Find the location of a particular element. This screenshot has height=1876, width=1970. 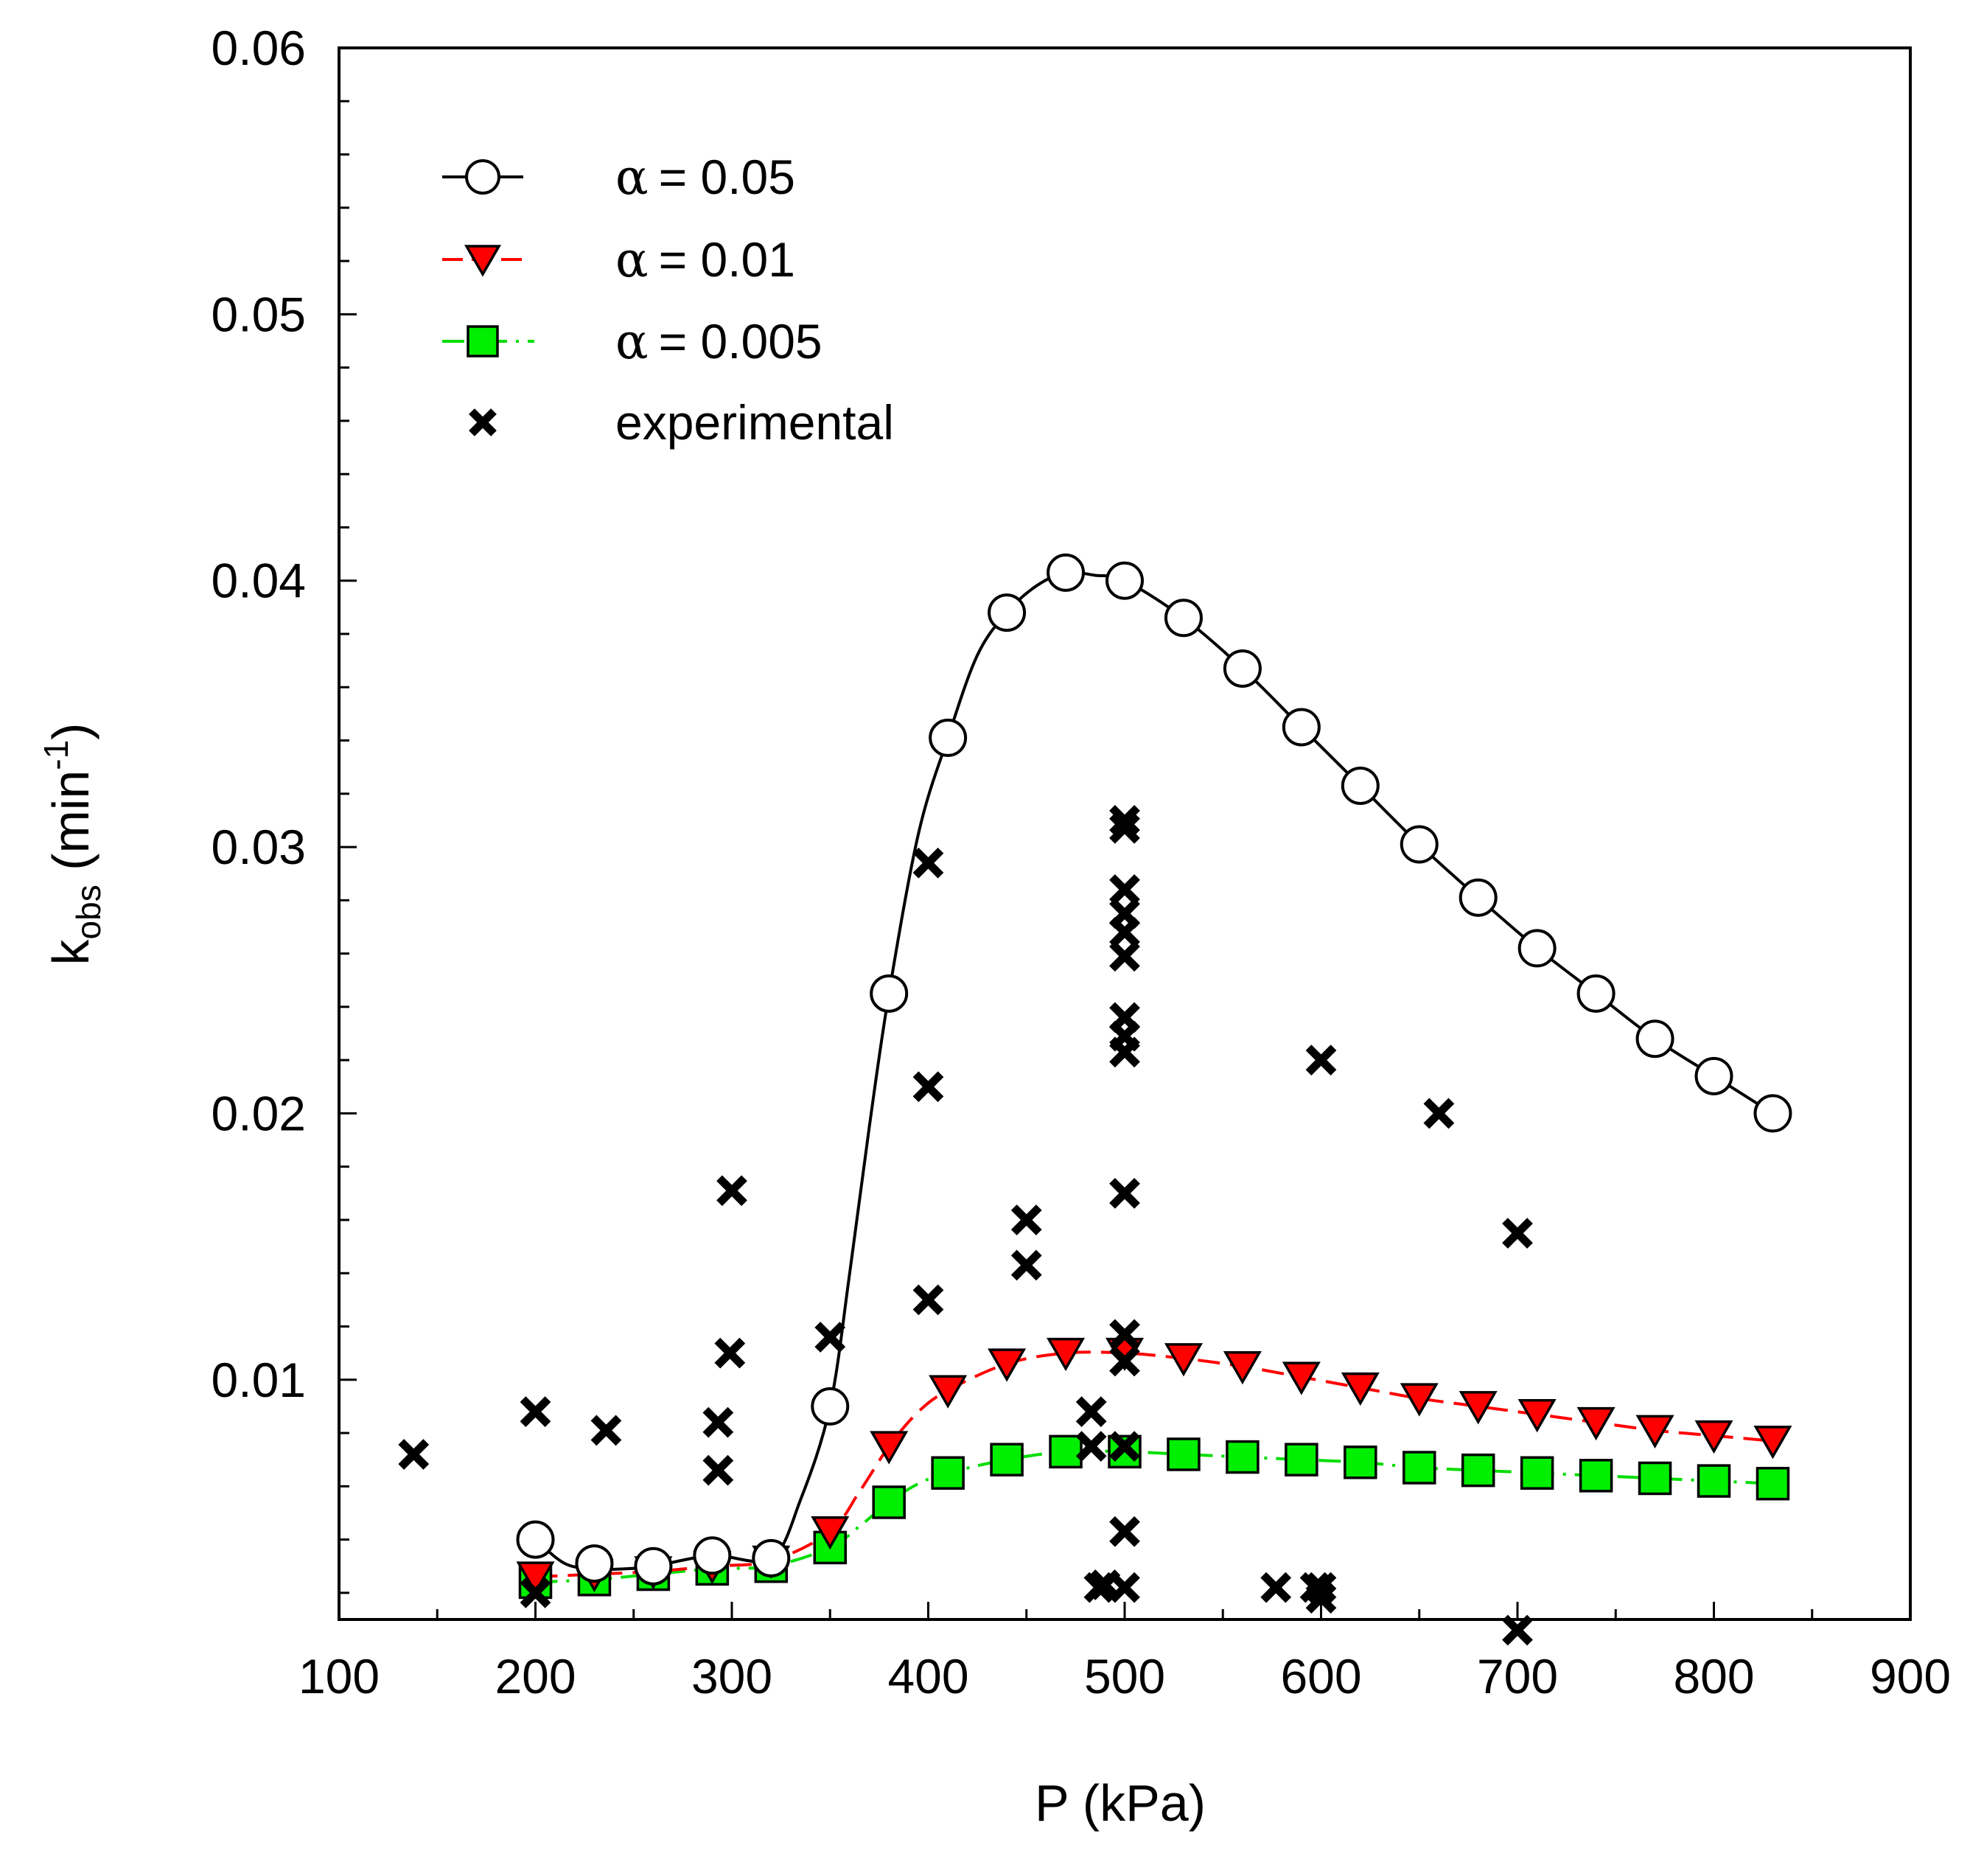

x-tick-label: 800 is located at coordinates (1713, 1677).